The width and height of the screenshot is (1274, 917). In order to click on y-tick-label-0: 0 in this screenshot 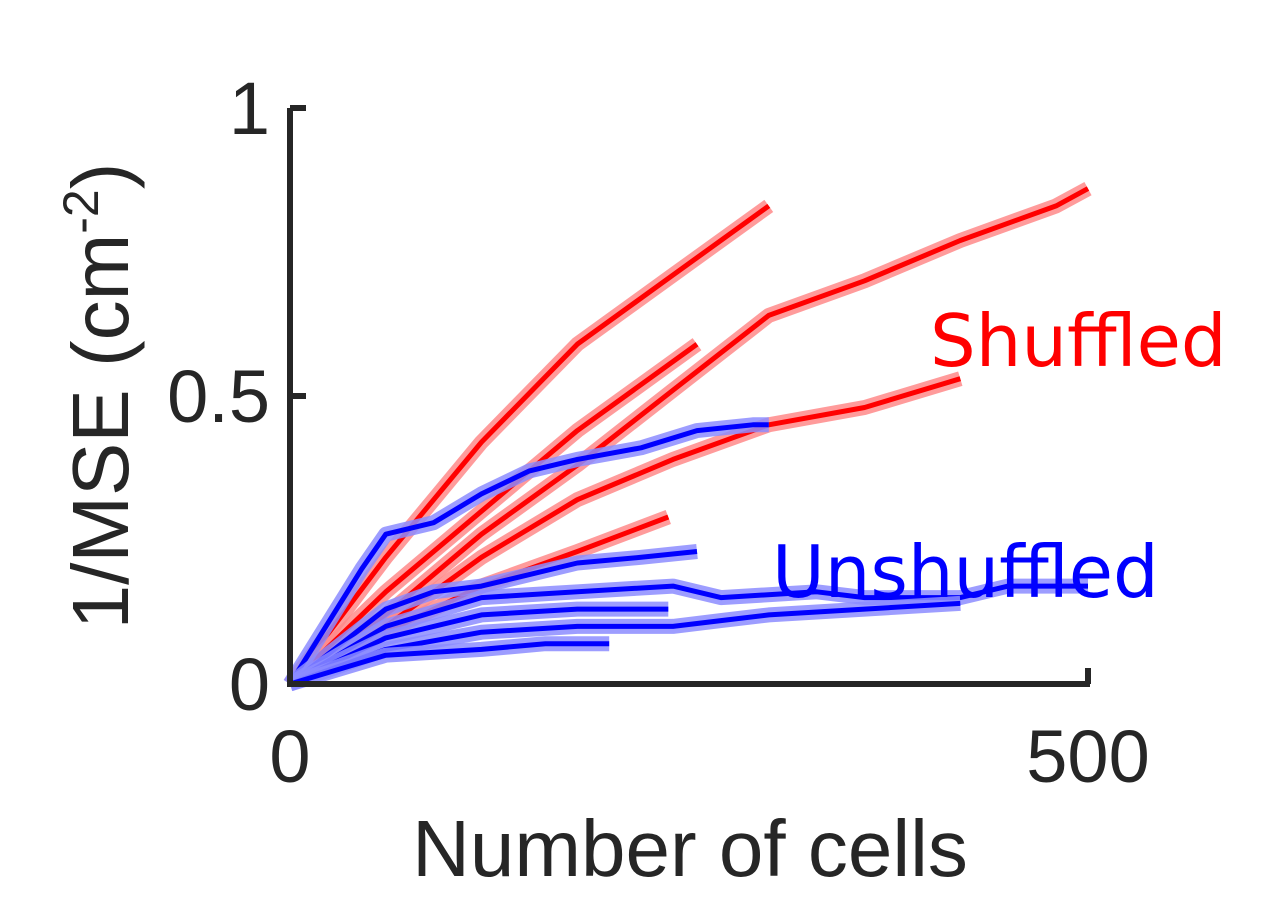, I will do `click(249, 684)`.